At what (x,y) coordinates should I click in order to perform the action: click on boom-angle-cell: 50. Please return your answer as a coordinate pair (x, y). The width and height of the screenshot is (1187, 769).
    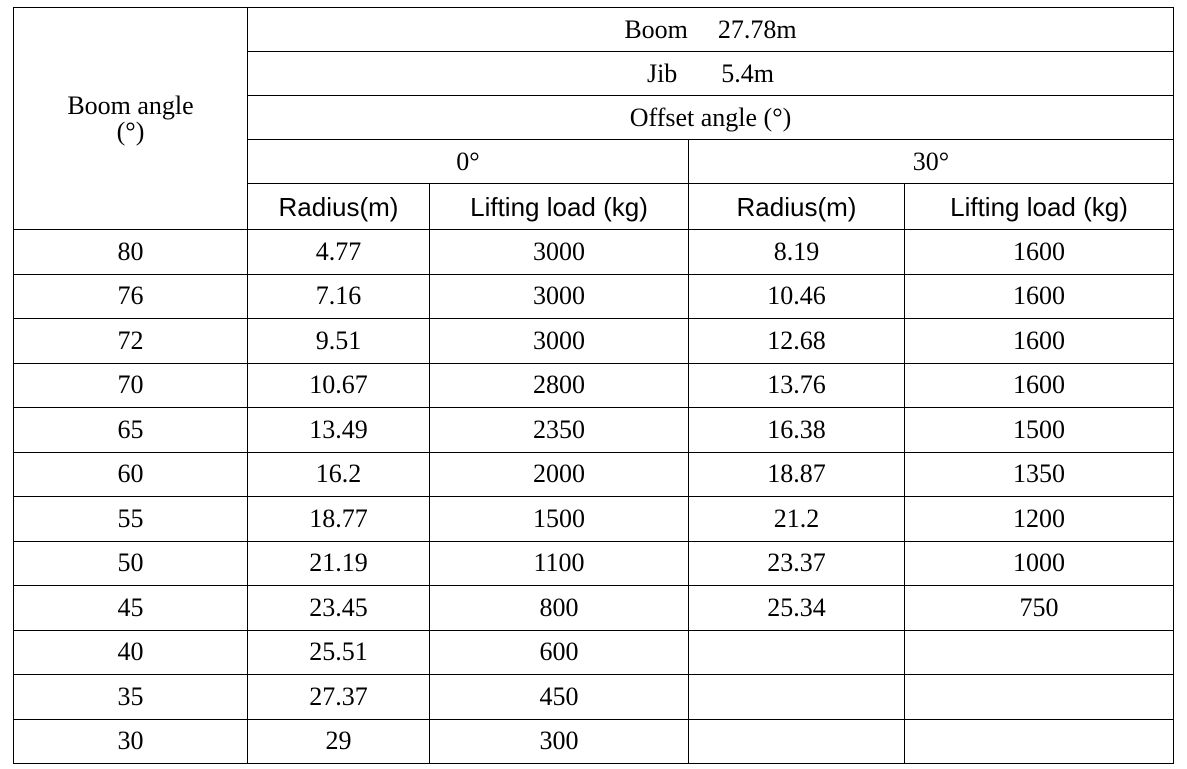
    Looking at the image, I should click on (130, 563).